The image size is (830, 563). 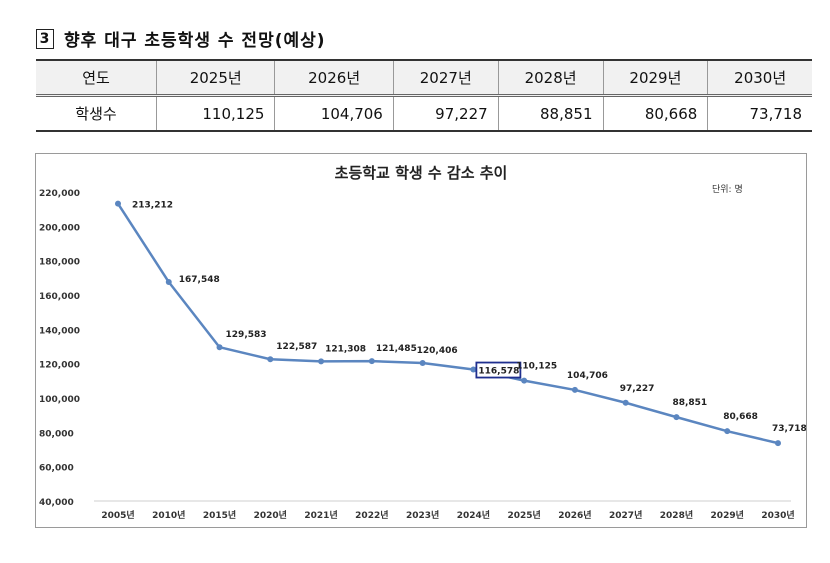 I want to click on data-label: 213,212, so click(x=152, y=206).